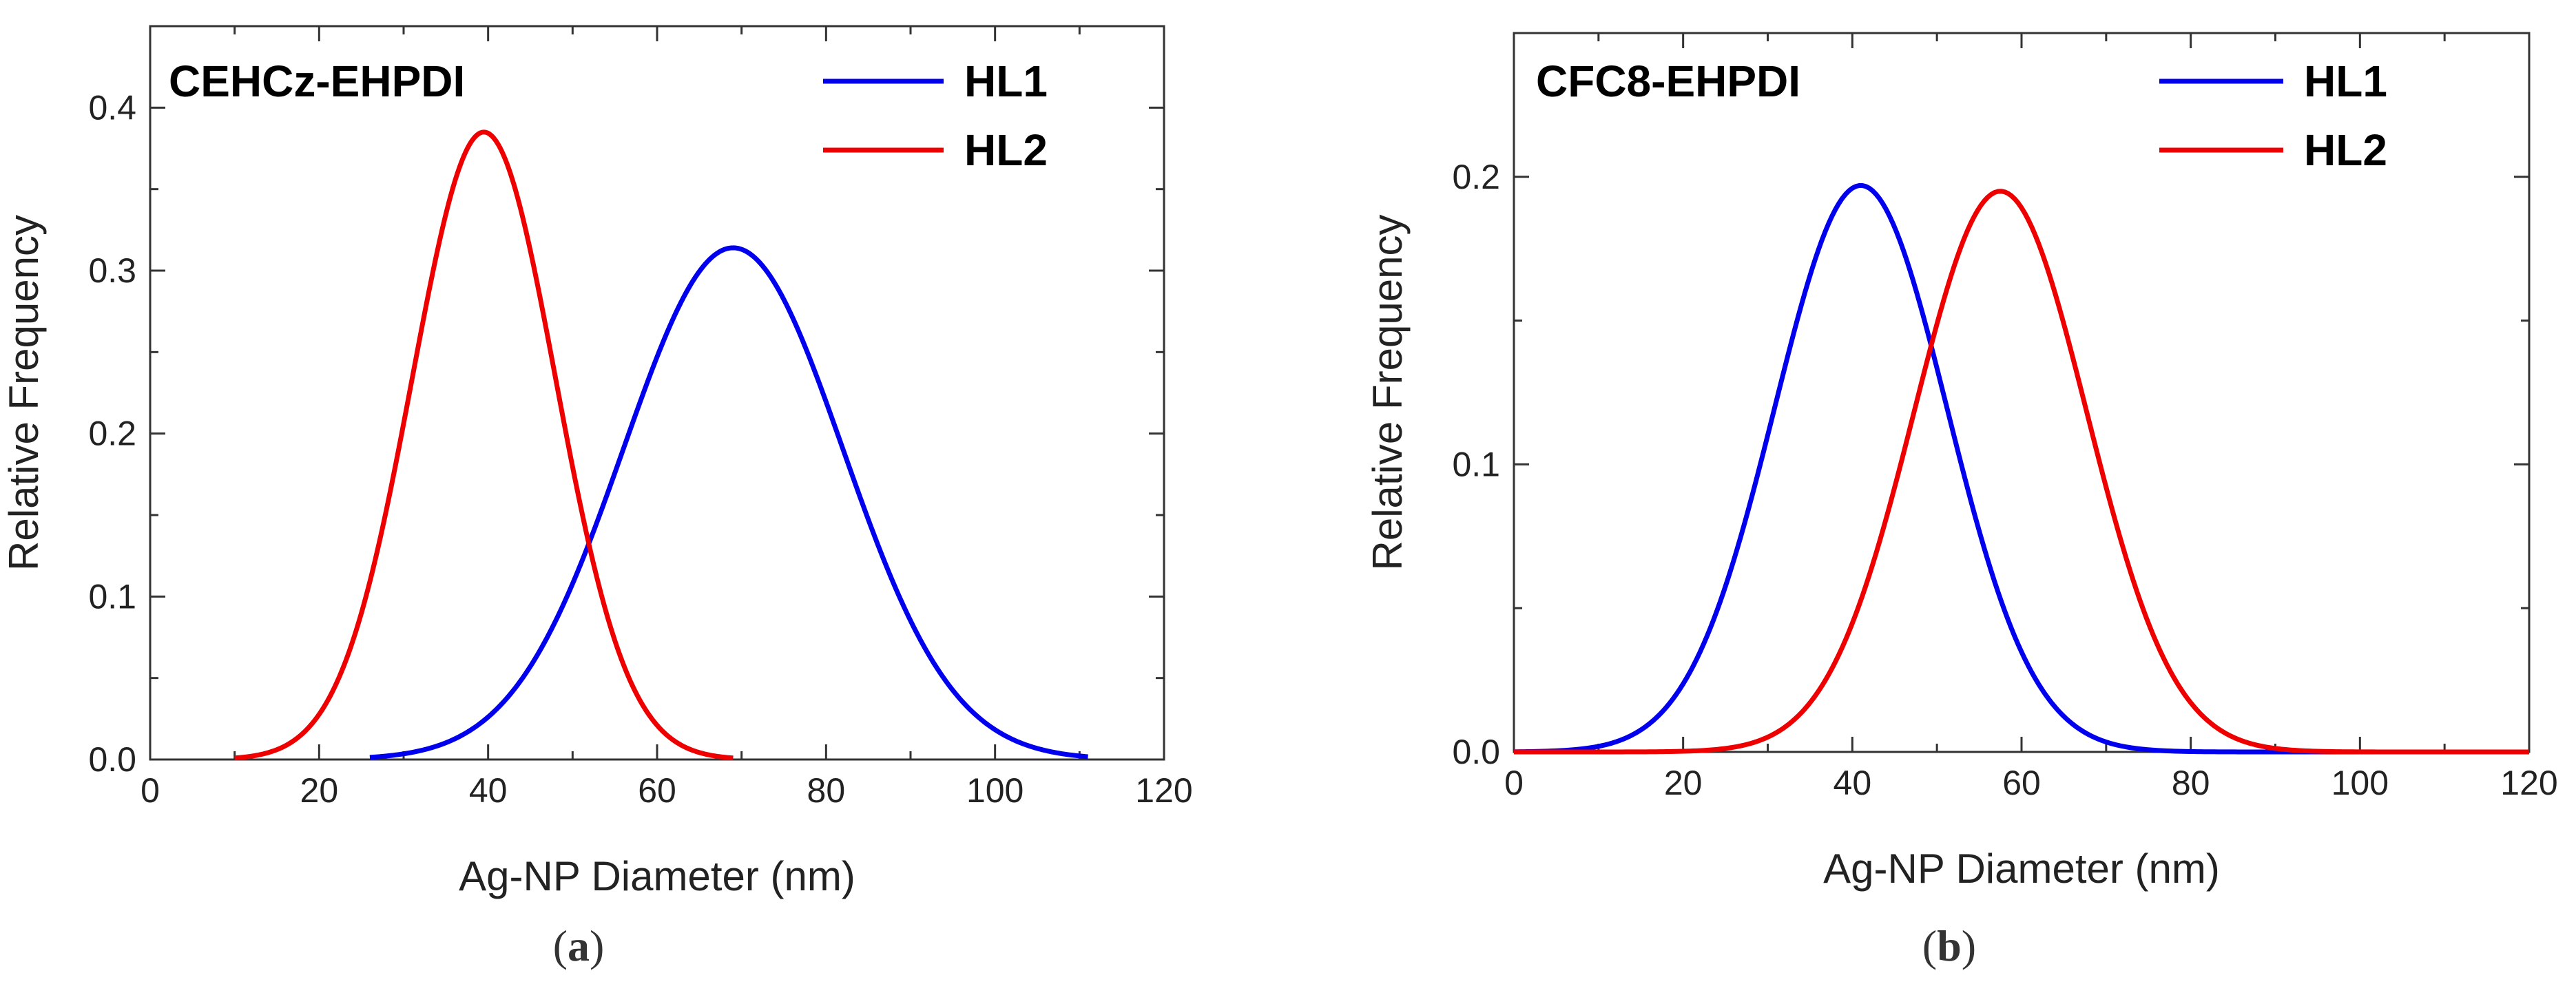 Image resolution: width=2576 pixels, height=995 pixels. Describe the element at coordinates (1387, 393) in the screenshot. I see `panel-b-y-axis-title: Relative Frequency` at that location.